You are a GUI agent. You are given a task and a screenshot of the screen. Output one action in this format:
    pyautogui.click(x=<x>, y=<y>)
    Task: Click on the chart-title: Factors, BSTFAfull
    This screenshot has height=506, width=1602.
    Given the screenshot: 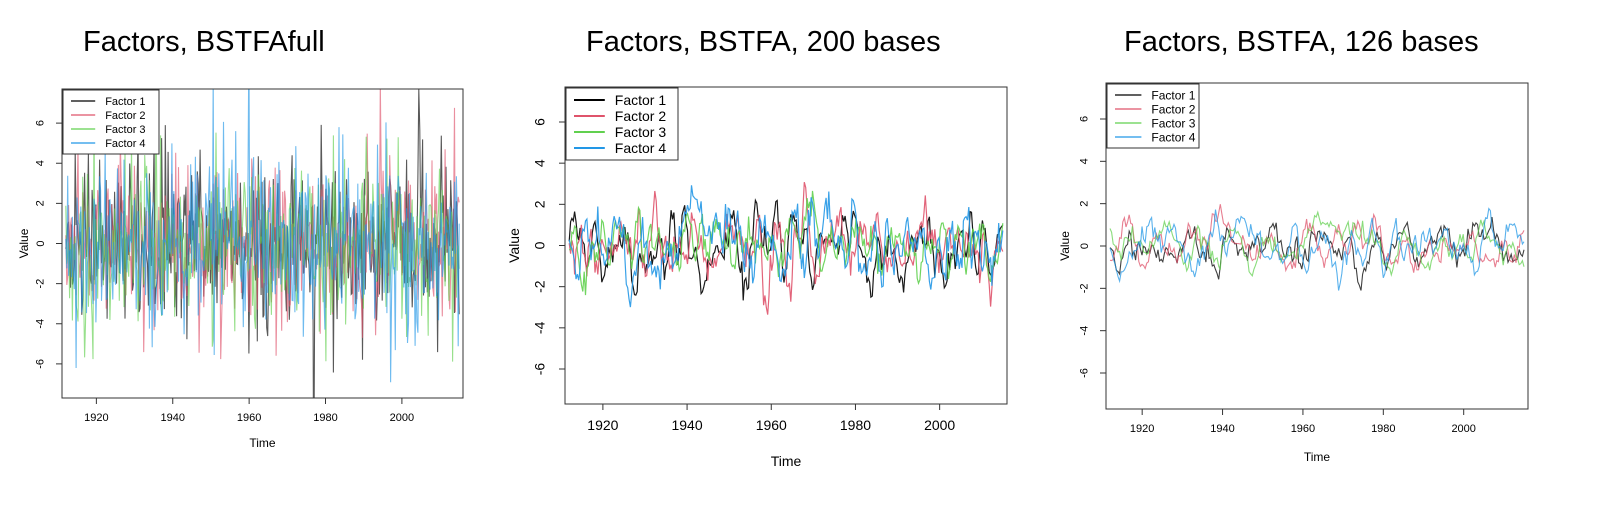 What is the action you would take?
    pyautogui.click(x=204, y=42)
    